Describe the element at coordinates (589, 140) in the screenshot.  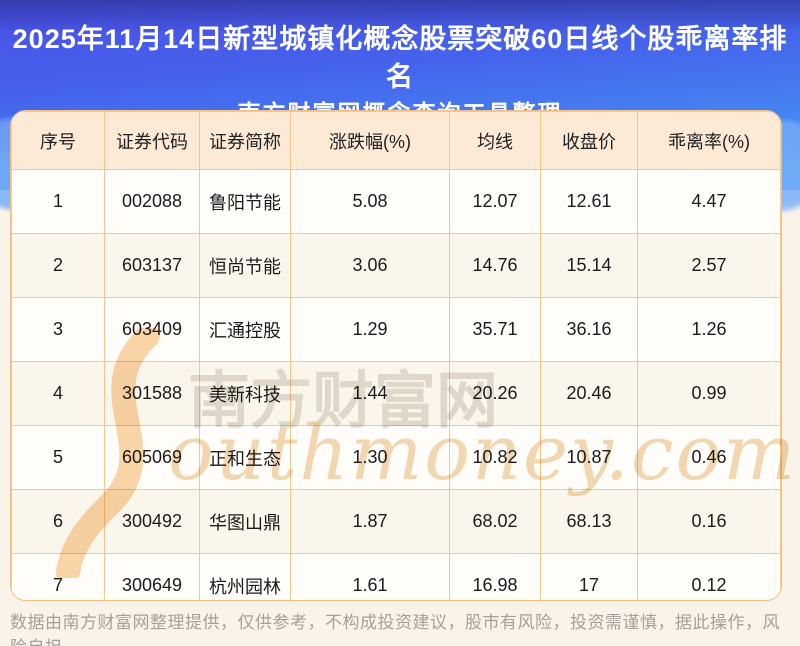
I see `col-header-close: 收盘价` at that location.